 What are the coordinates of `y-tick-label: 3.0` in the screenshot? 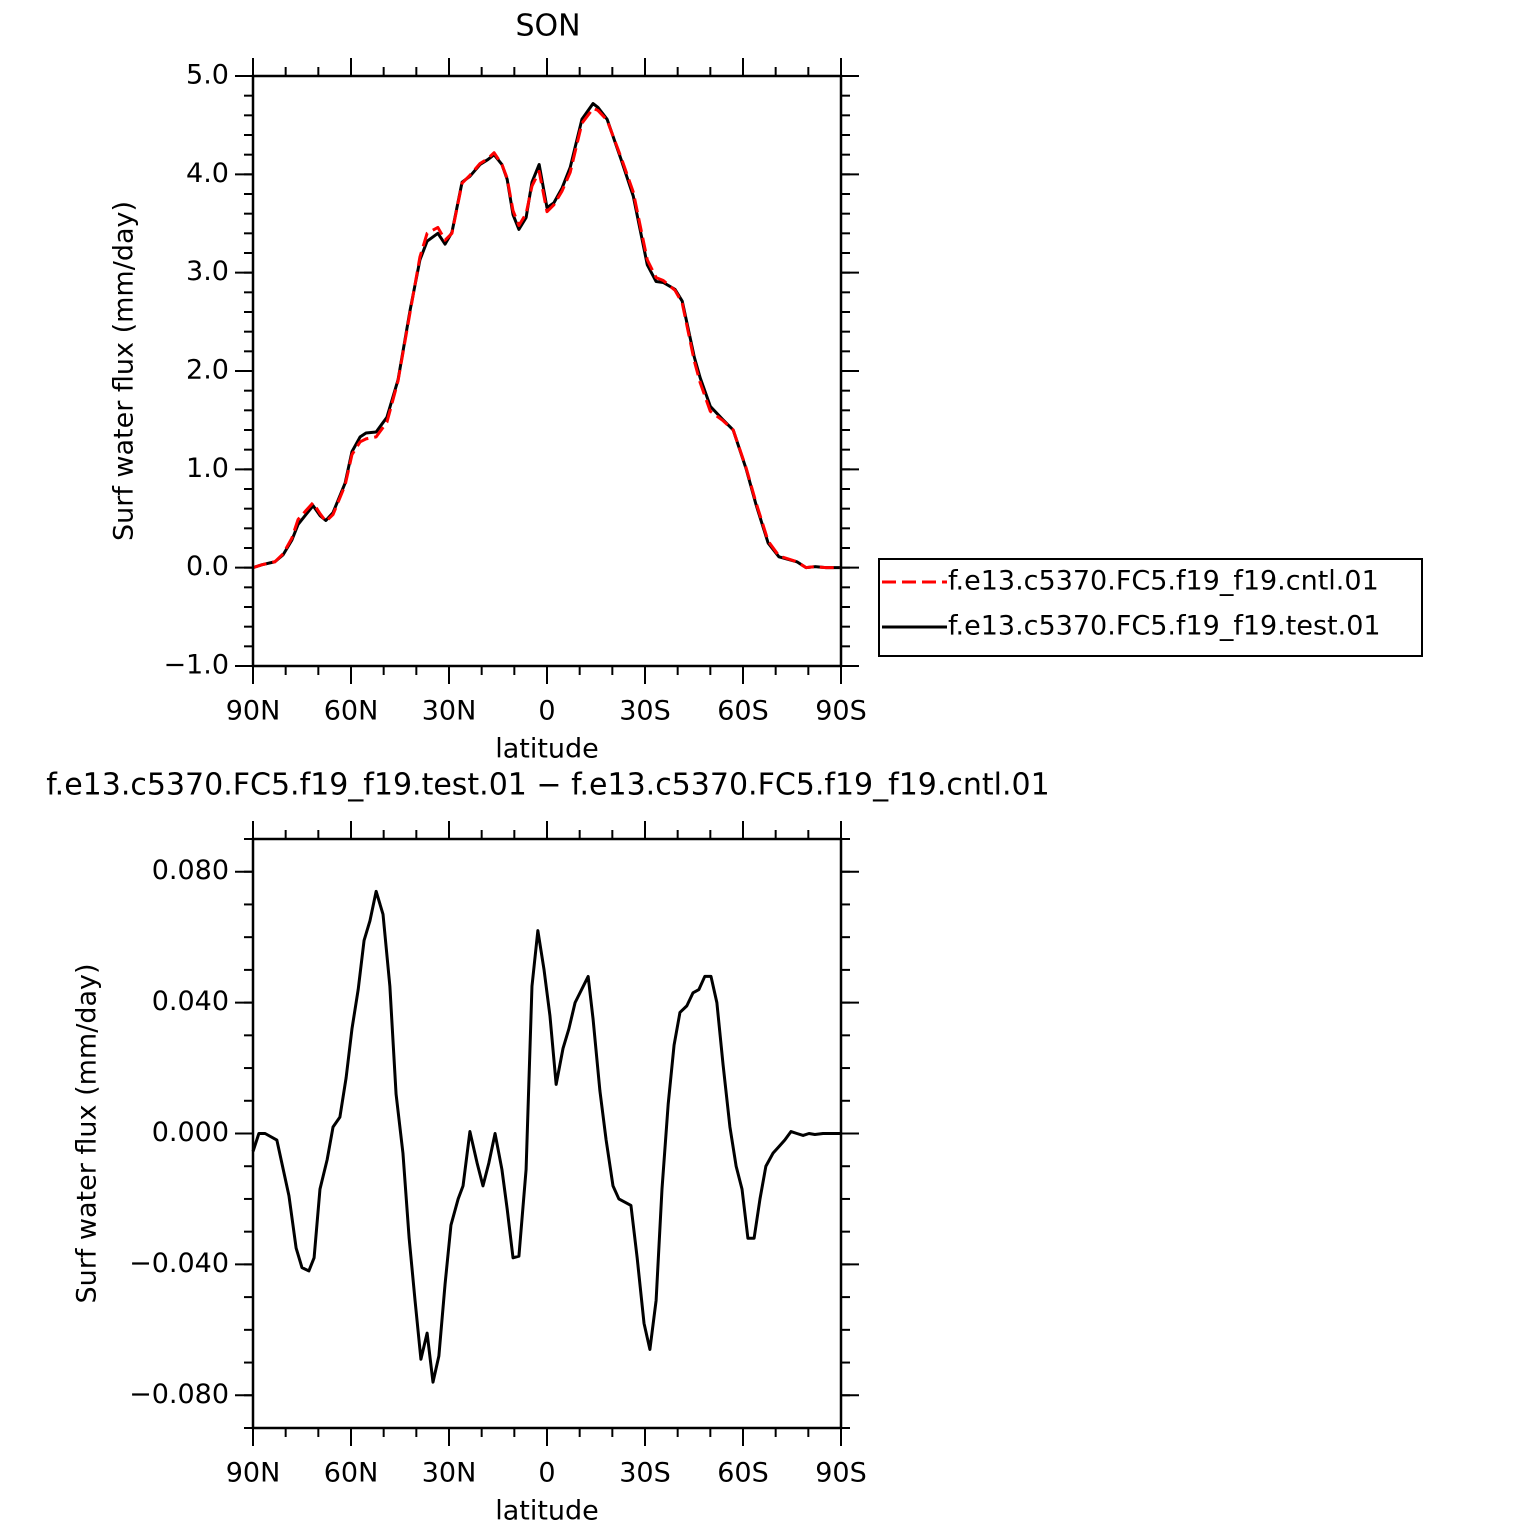 It's located at (207, 271).